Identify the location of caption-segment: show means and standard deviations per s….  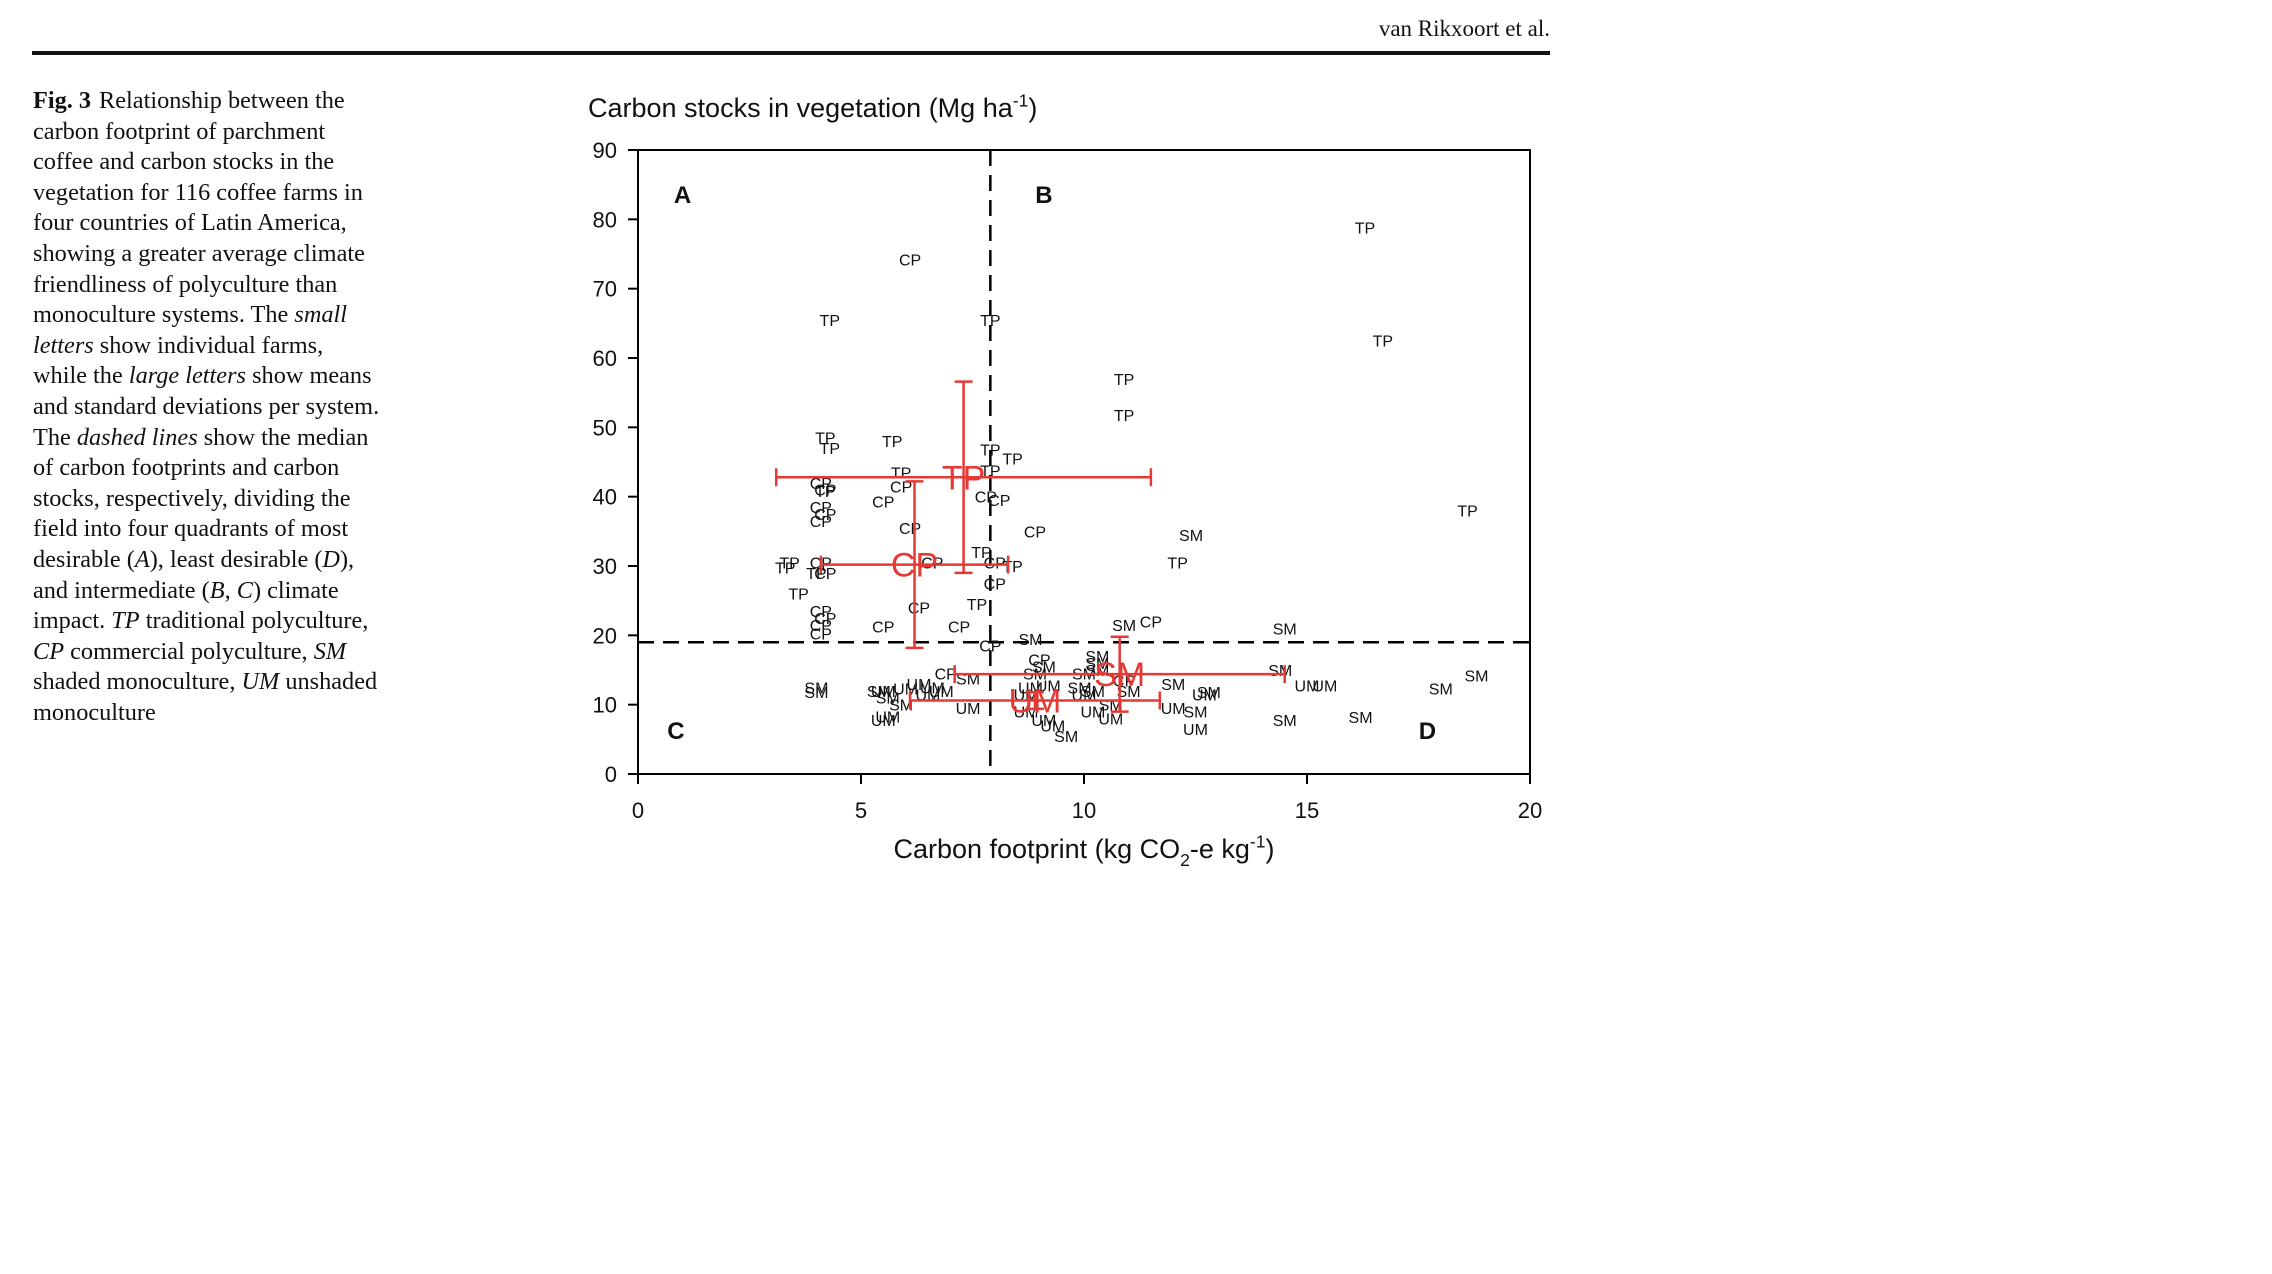
(206, 406).